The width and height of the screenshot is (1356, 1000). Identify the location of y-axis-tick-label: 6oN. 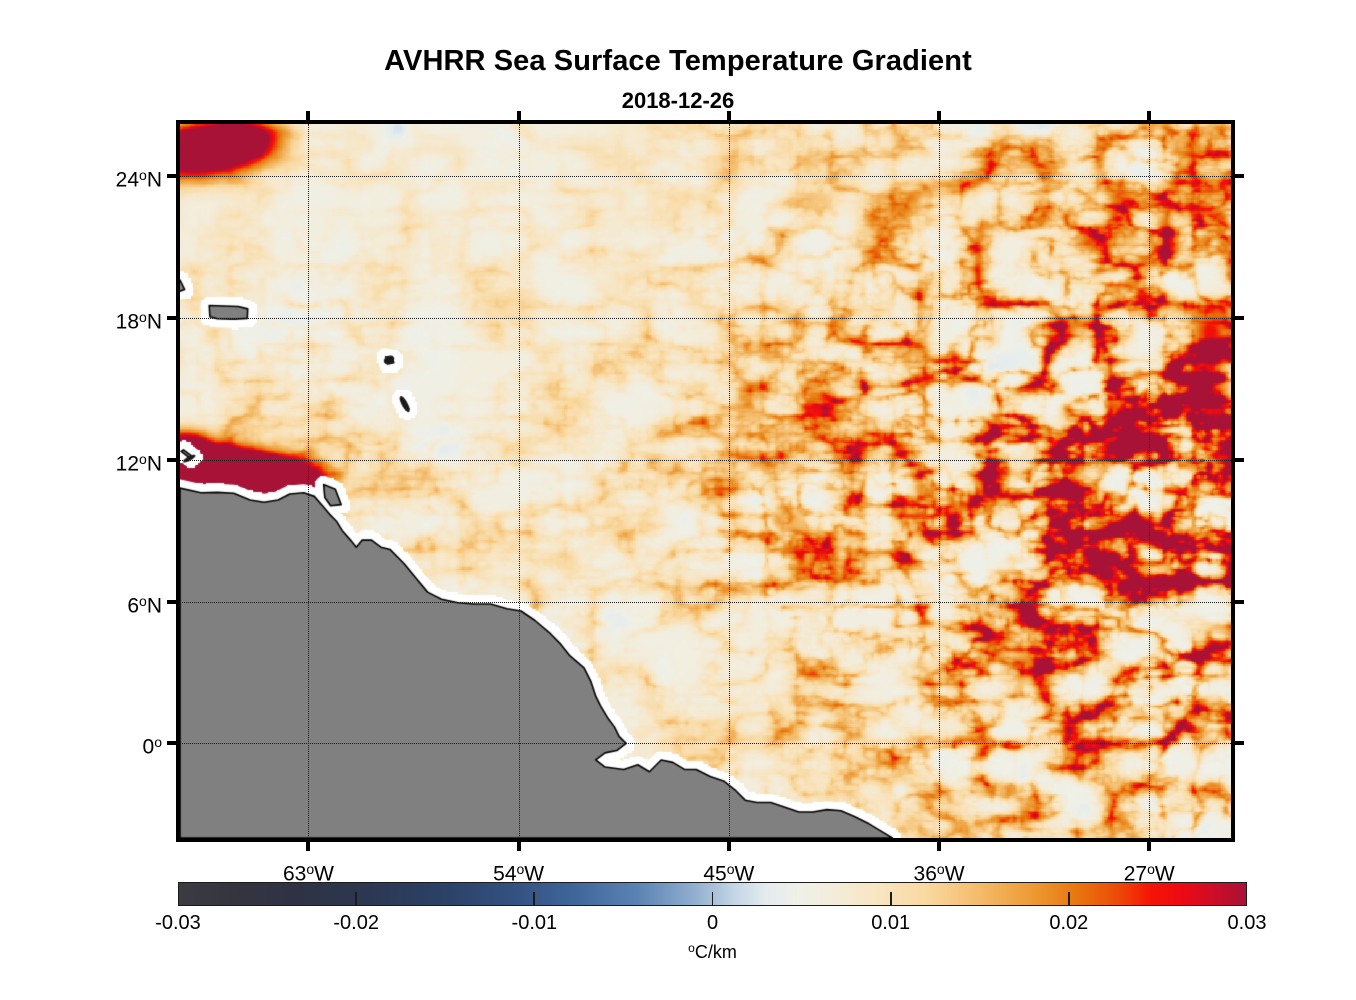
(144, 604).